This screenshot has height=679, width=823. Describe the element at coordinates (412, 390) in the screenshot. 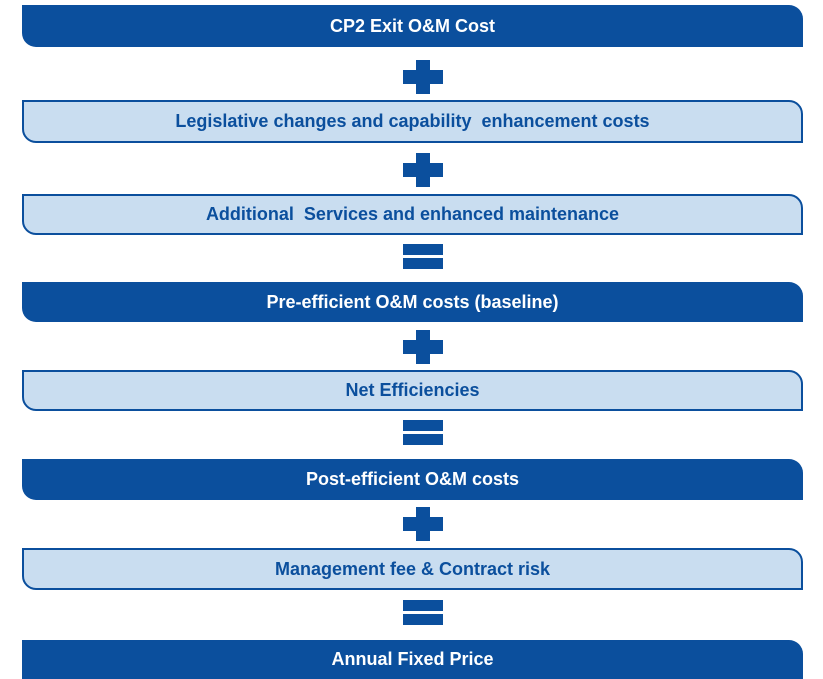

I see `step-box: Net Efficiencies` at that location.